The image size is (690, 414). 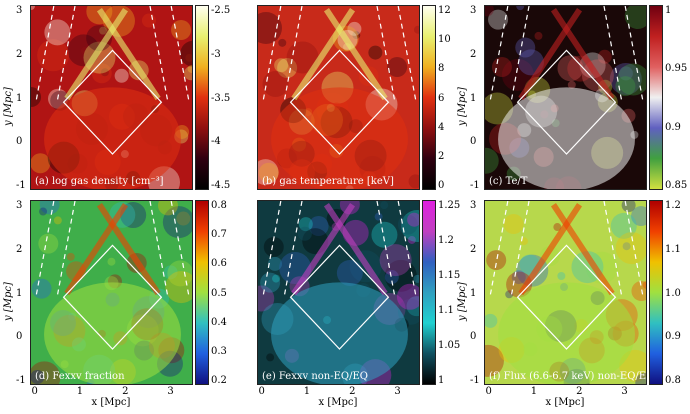 What do you see at coordinates (19, 293) in the screenshot?
I see `y-tick-label: 1` at bounding box center [19, 293].